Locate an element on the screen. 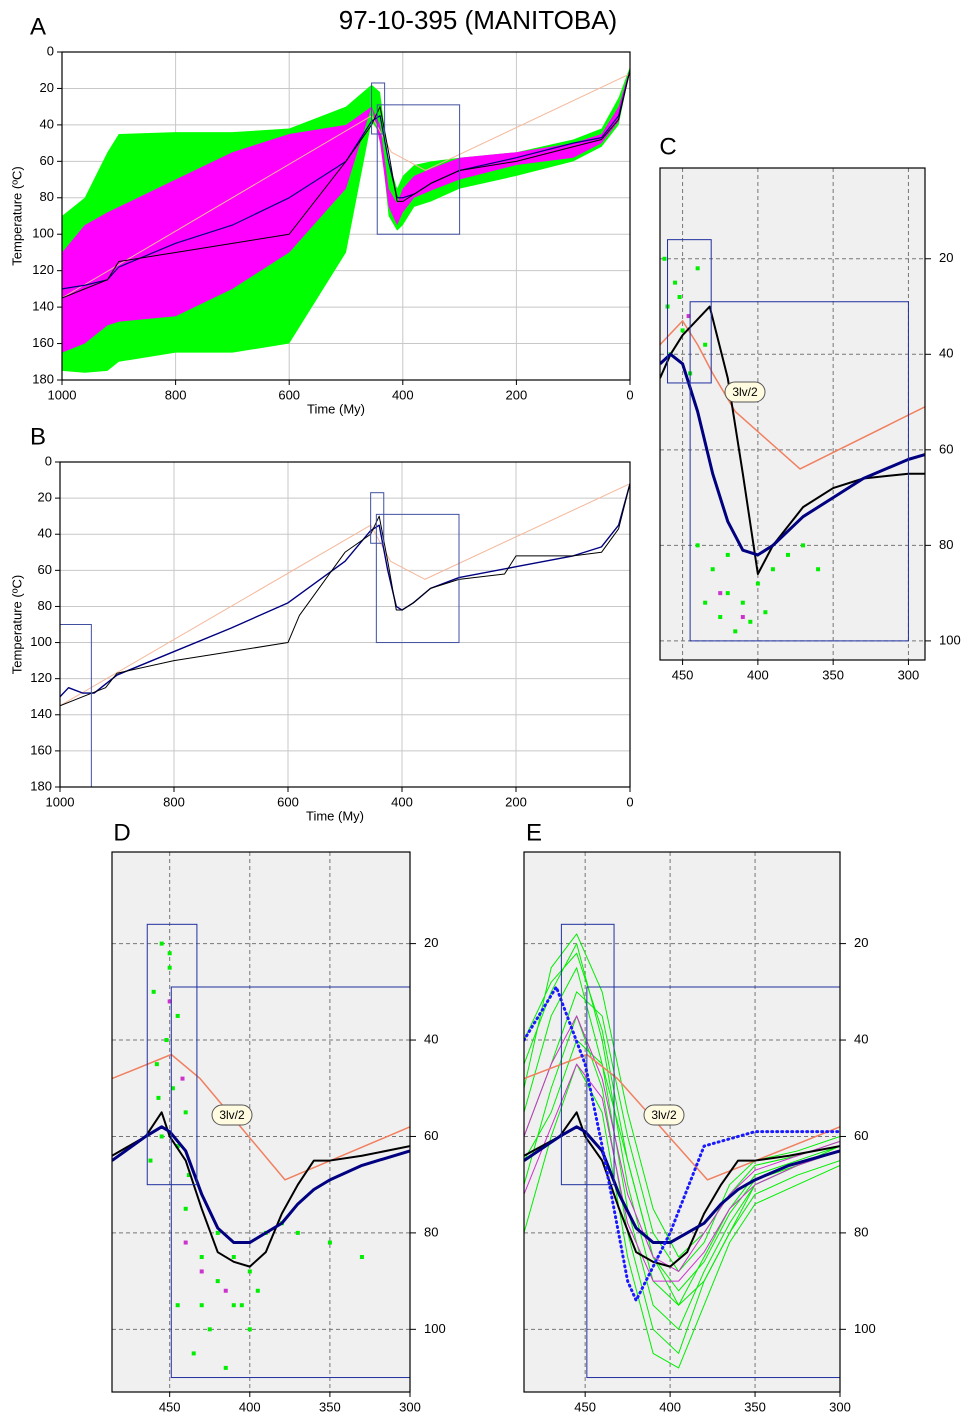 The height and width of the screenshot is (1414, 964). panel-letter: B is located at coordinates (38, 436).